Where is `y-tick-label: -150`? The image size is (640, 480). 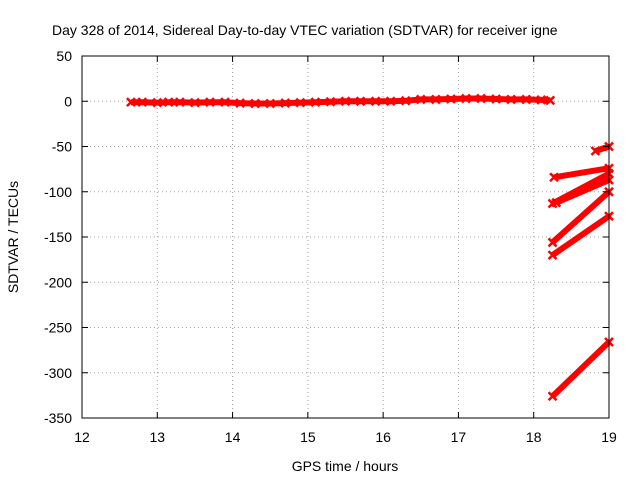
y-tick-label: -150 is located at coordinates (58, 237).